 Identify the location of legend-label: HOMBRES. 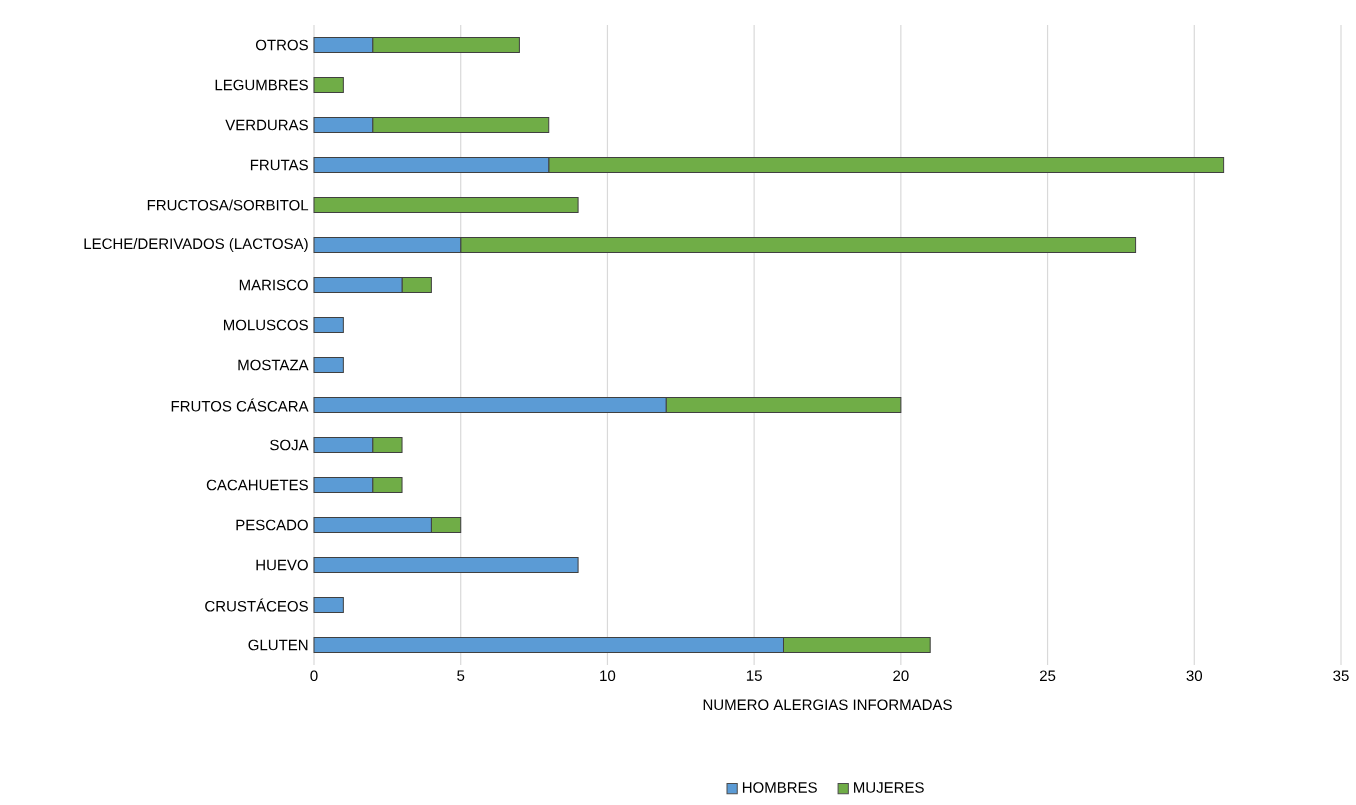
(779, 787).